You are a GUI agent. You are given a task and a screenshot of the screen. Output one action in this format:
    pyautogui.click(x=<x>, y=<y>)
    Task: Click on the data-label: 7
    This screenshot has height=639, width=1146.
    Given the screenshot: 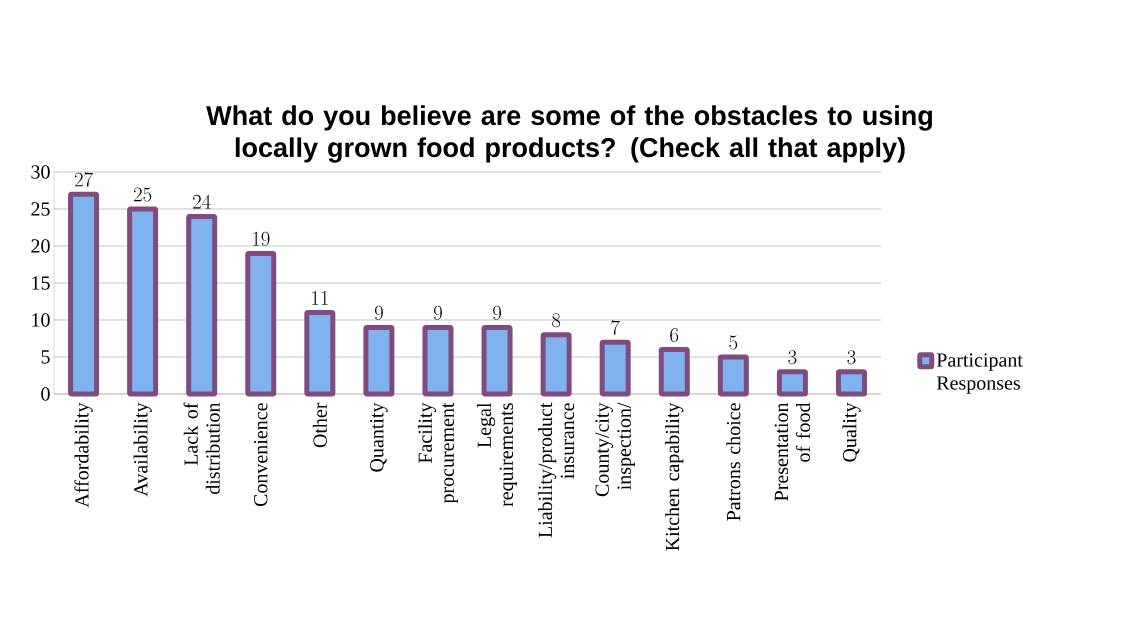 What is the action you would take?
    pyautogui.click(x=615, y=327)
    